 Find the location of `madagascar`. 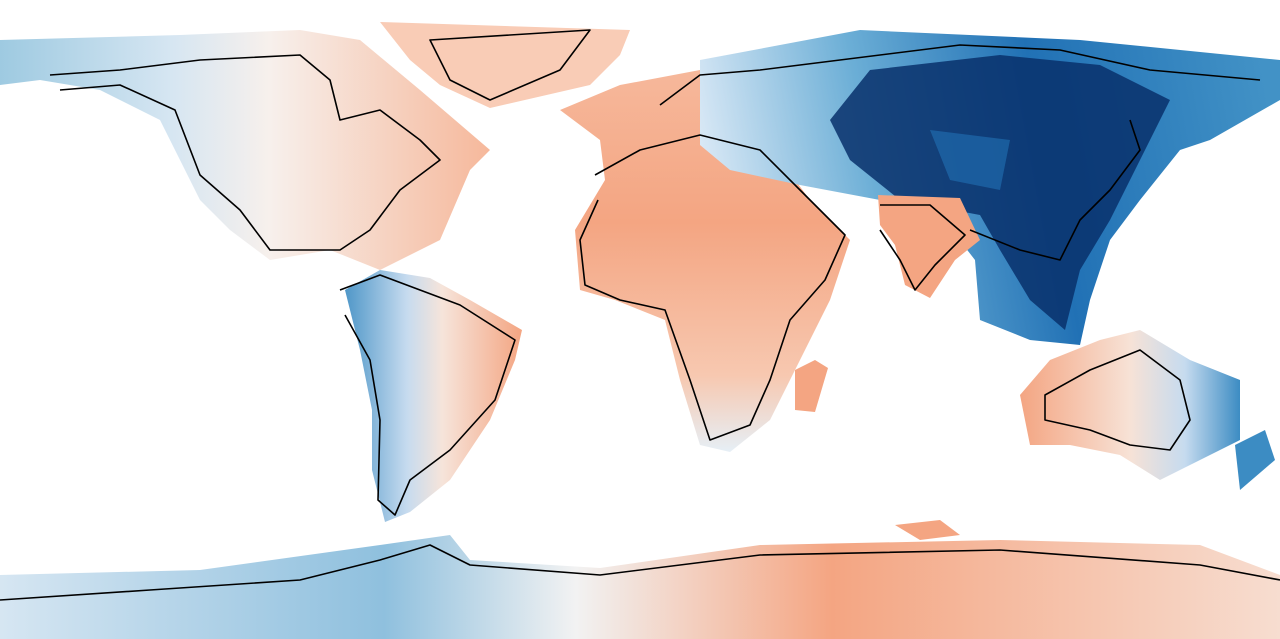

madagascar is located at coordinates (811, 386).